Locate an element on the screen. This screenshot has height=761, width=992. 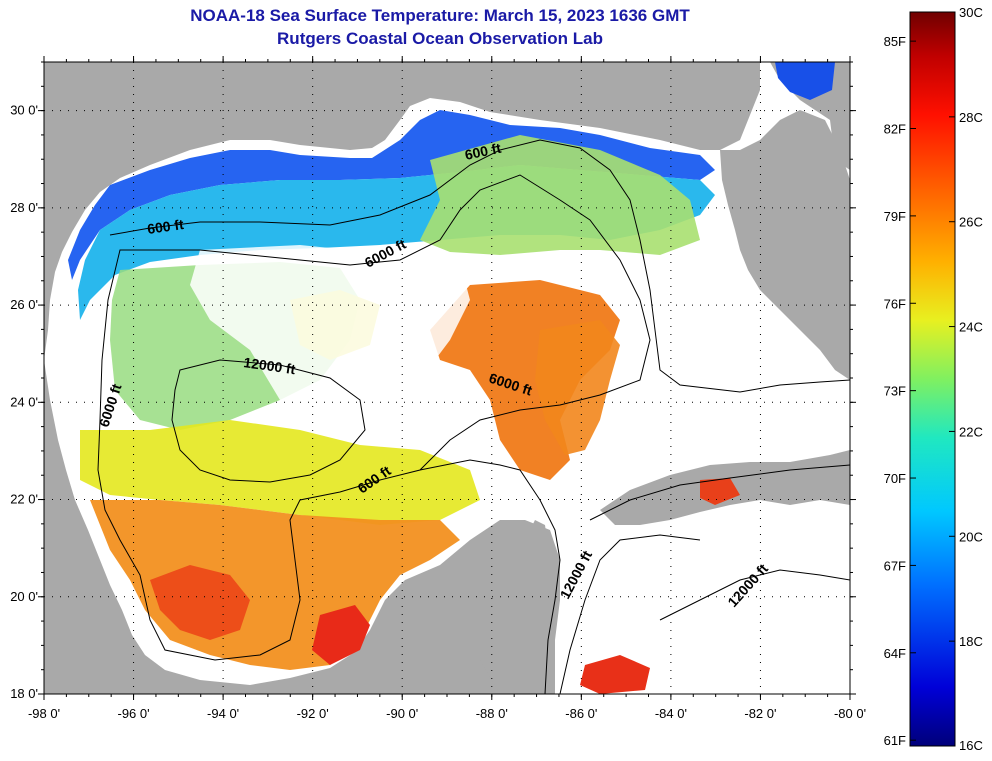
colorbar-label-c: 26C is located at coordinates (971, 222).